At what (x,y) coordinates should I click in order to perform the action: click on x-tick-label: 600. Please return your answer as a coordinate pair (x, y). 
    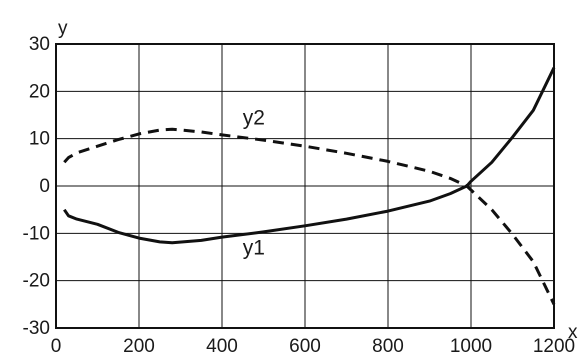
    Looking at the image, I should click on (305, 346).